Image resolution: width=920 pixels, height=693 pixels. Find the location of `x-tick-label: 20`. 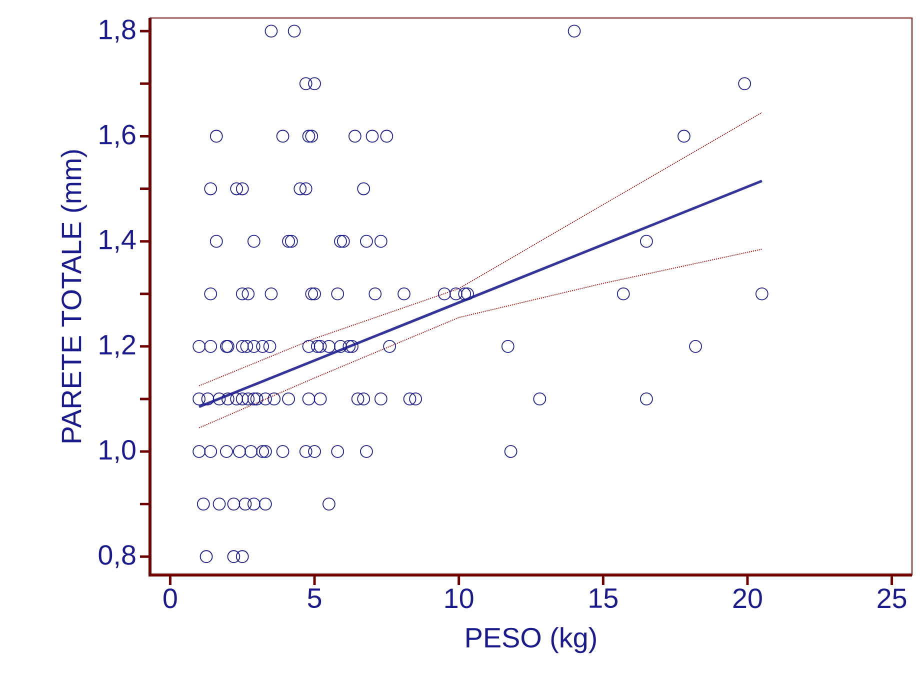

x-tick-label: 20 is located at coordinates (747, 598).